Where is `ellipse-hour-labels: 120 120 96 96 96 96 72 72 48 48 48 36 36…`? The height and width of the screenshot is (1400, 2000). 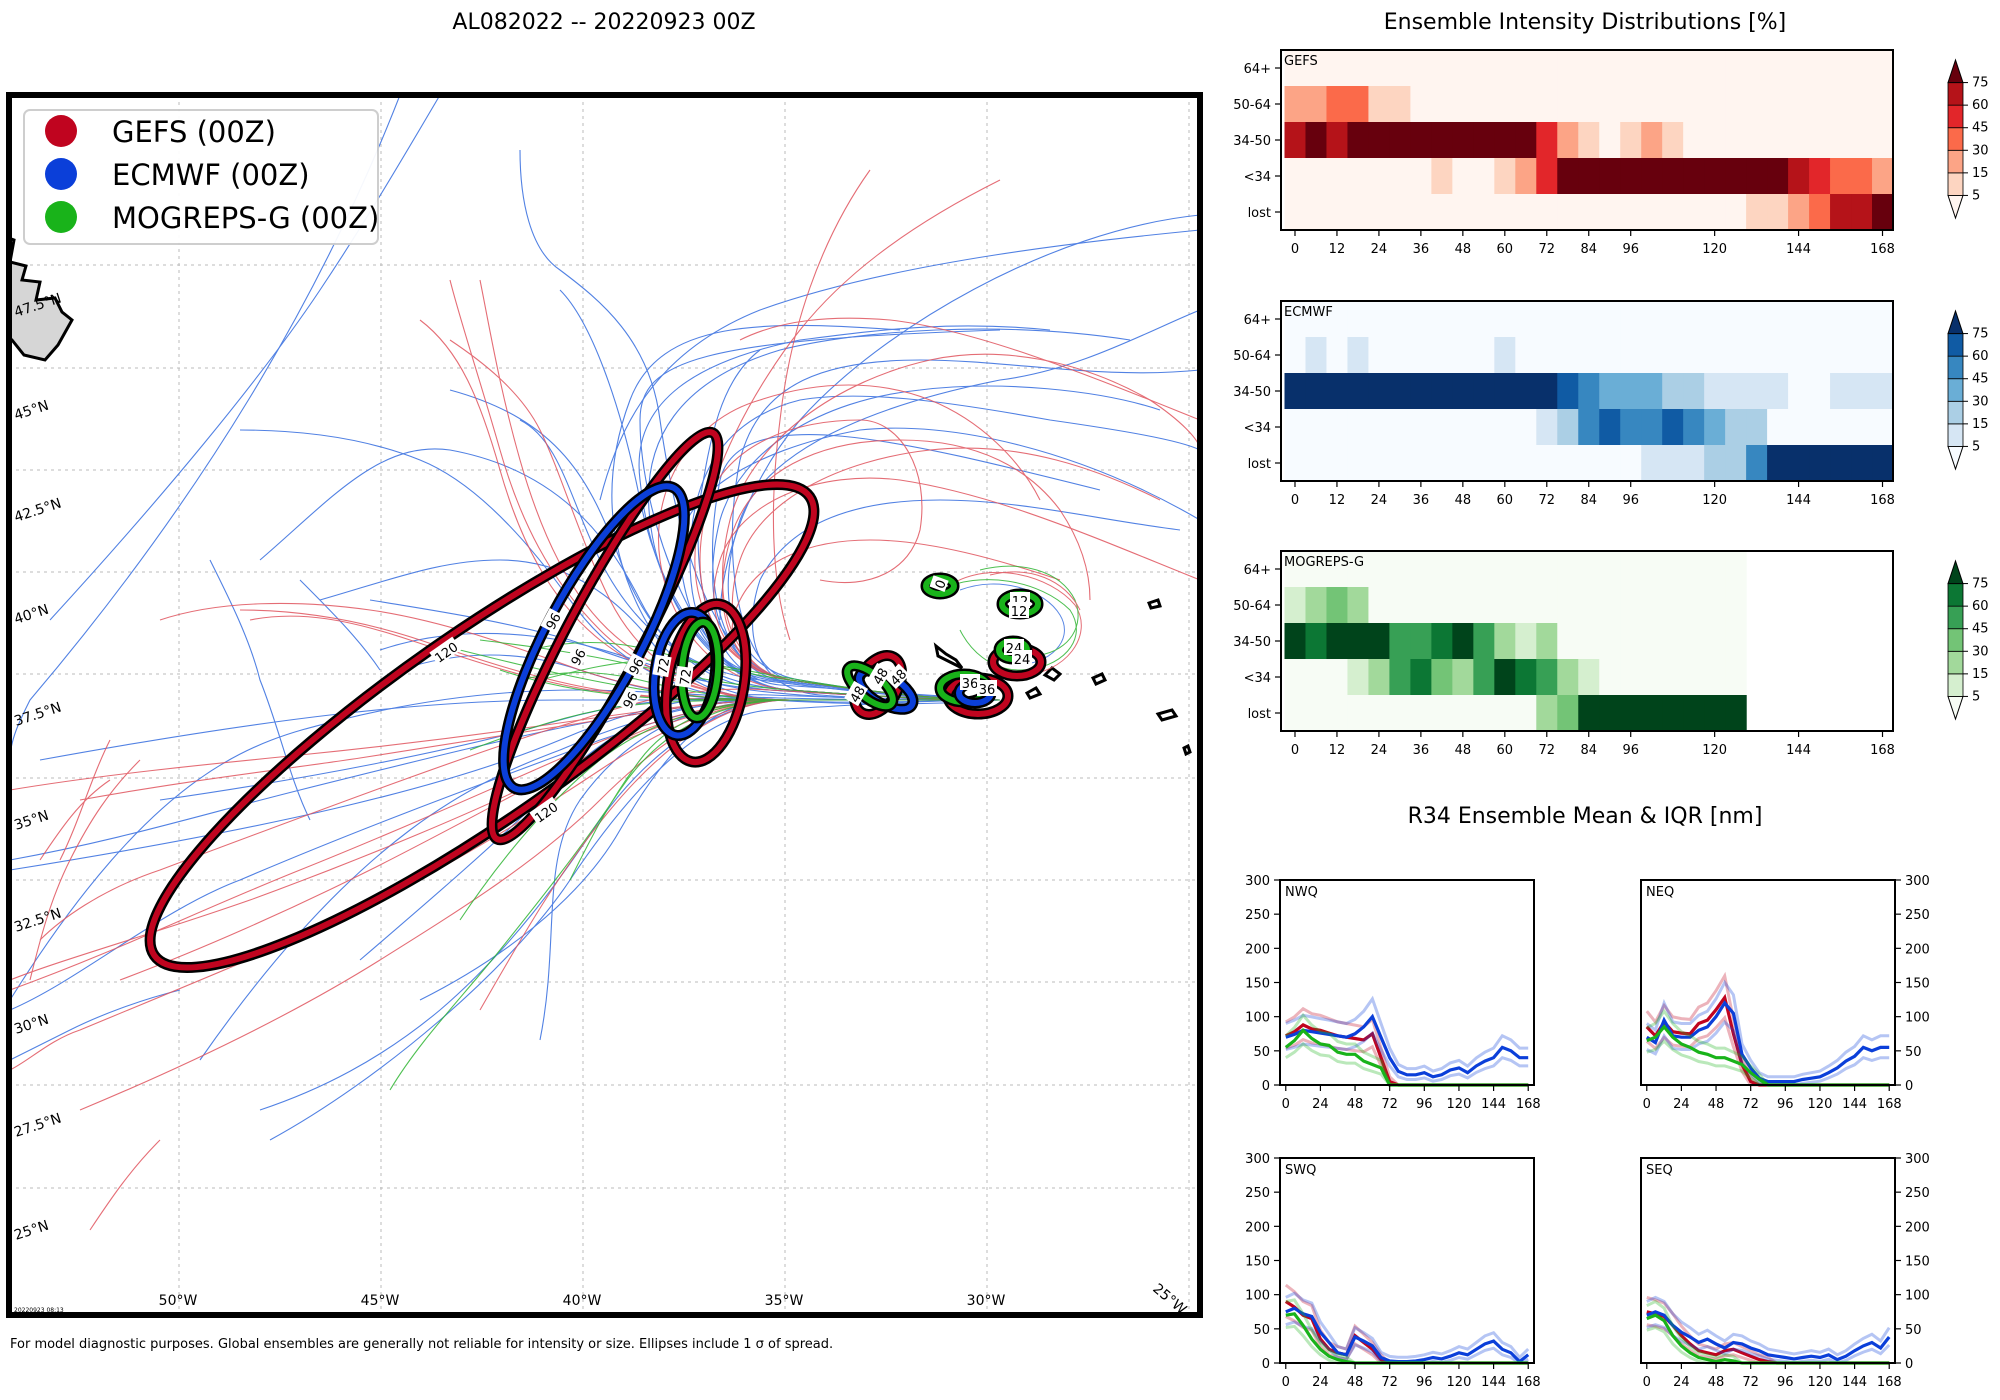 ellipse-hour-labels: 120 120 96 96 96 96 72 72 48 48 48 36 36… is located at coordinates (730, 700).